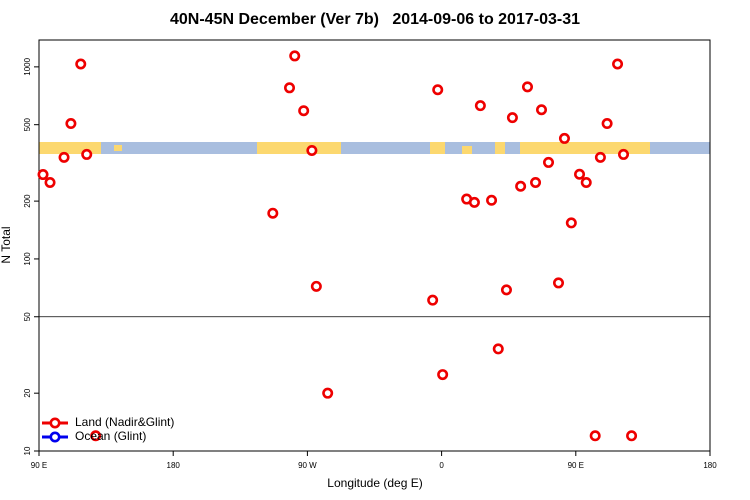 The image size is (750, 500). What do you see at coordinates (307, 465) in the screenshot?
I see `x-tick-label: 90 W` at bounding box center [307, 465].